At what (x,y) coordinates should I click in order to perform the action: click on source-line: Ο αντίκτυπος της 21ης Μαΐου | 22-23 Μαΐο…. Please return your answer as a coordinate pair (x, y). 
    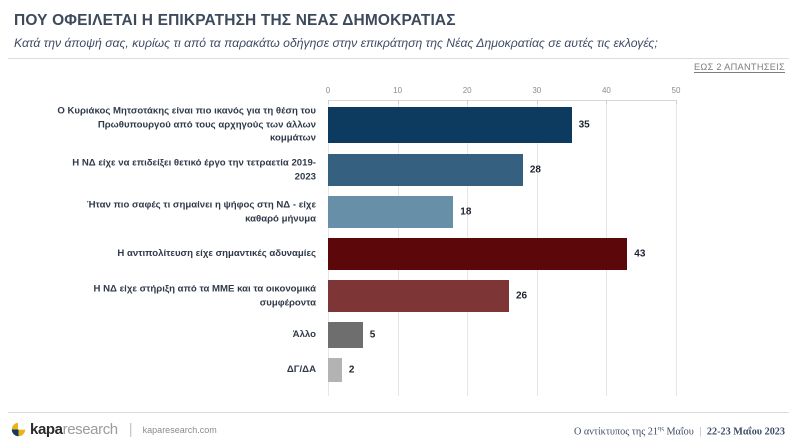
    Looking at the image, I should click on (679, 431).